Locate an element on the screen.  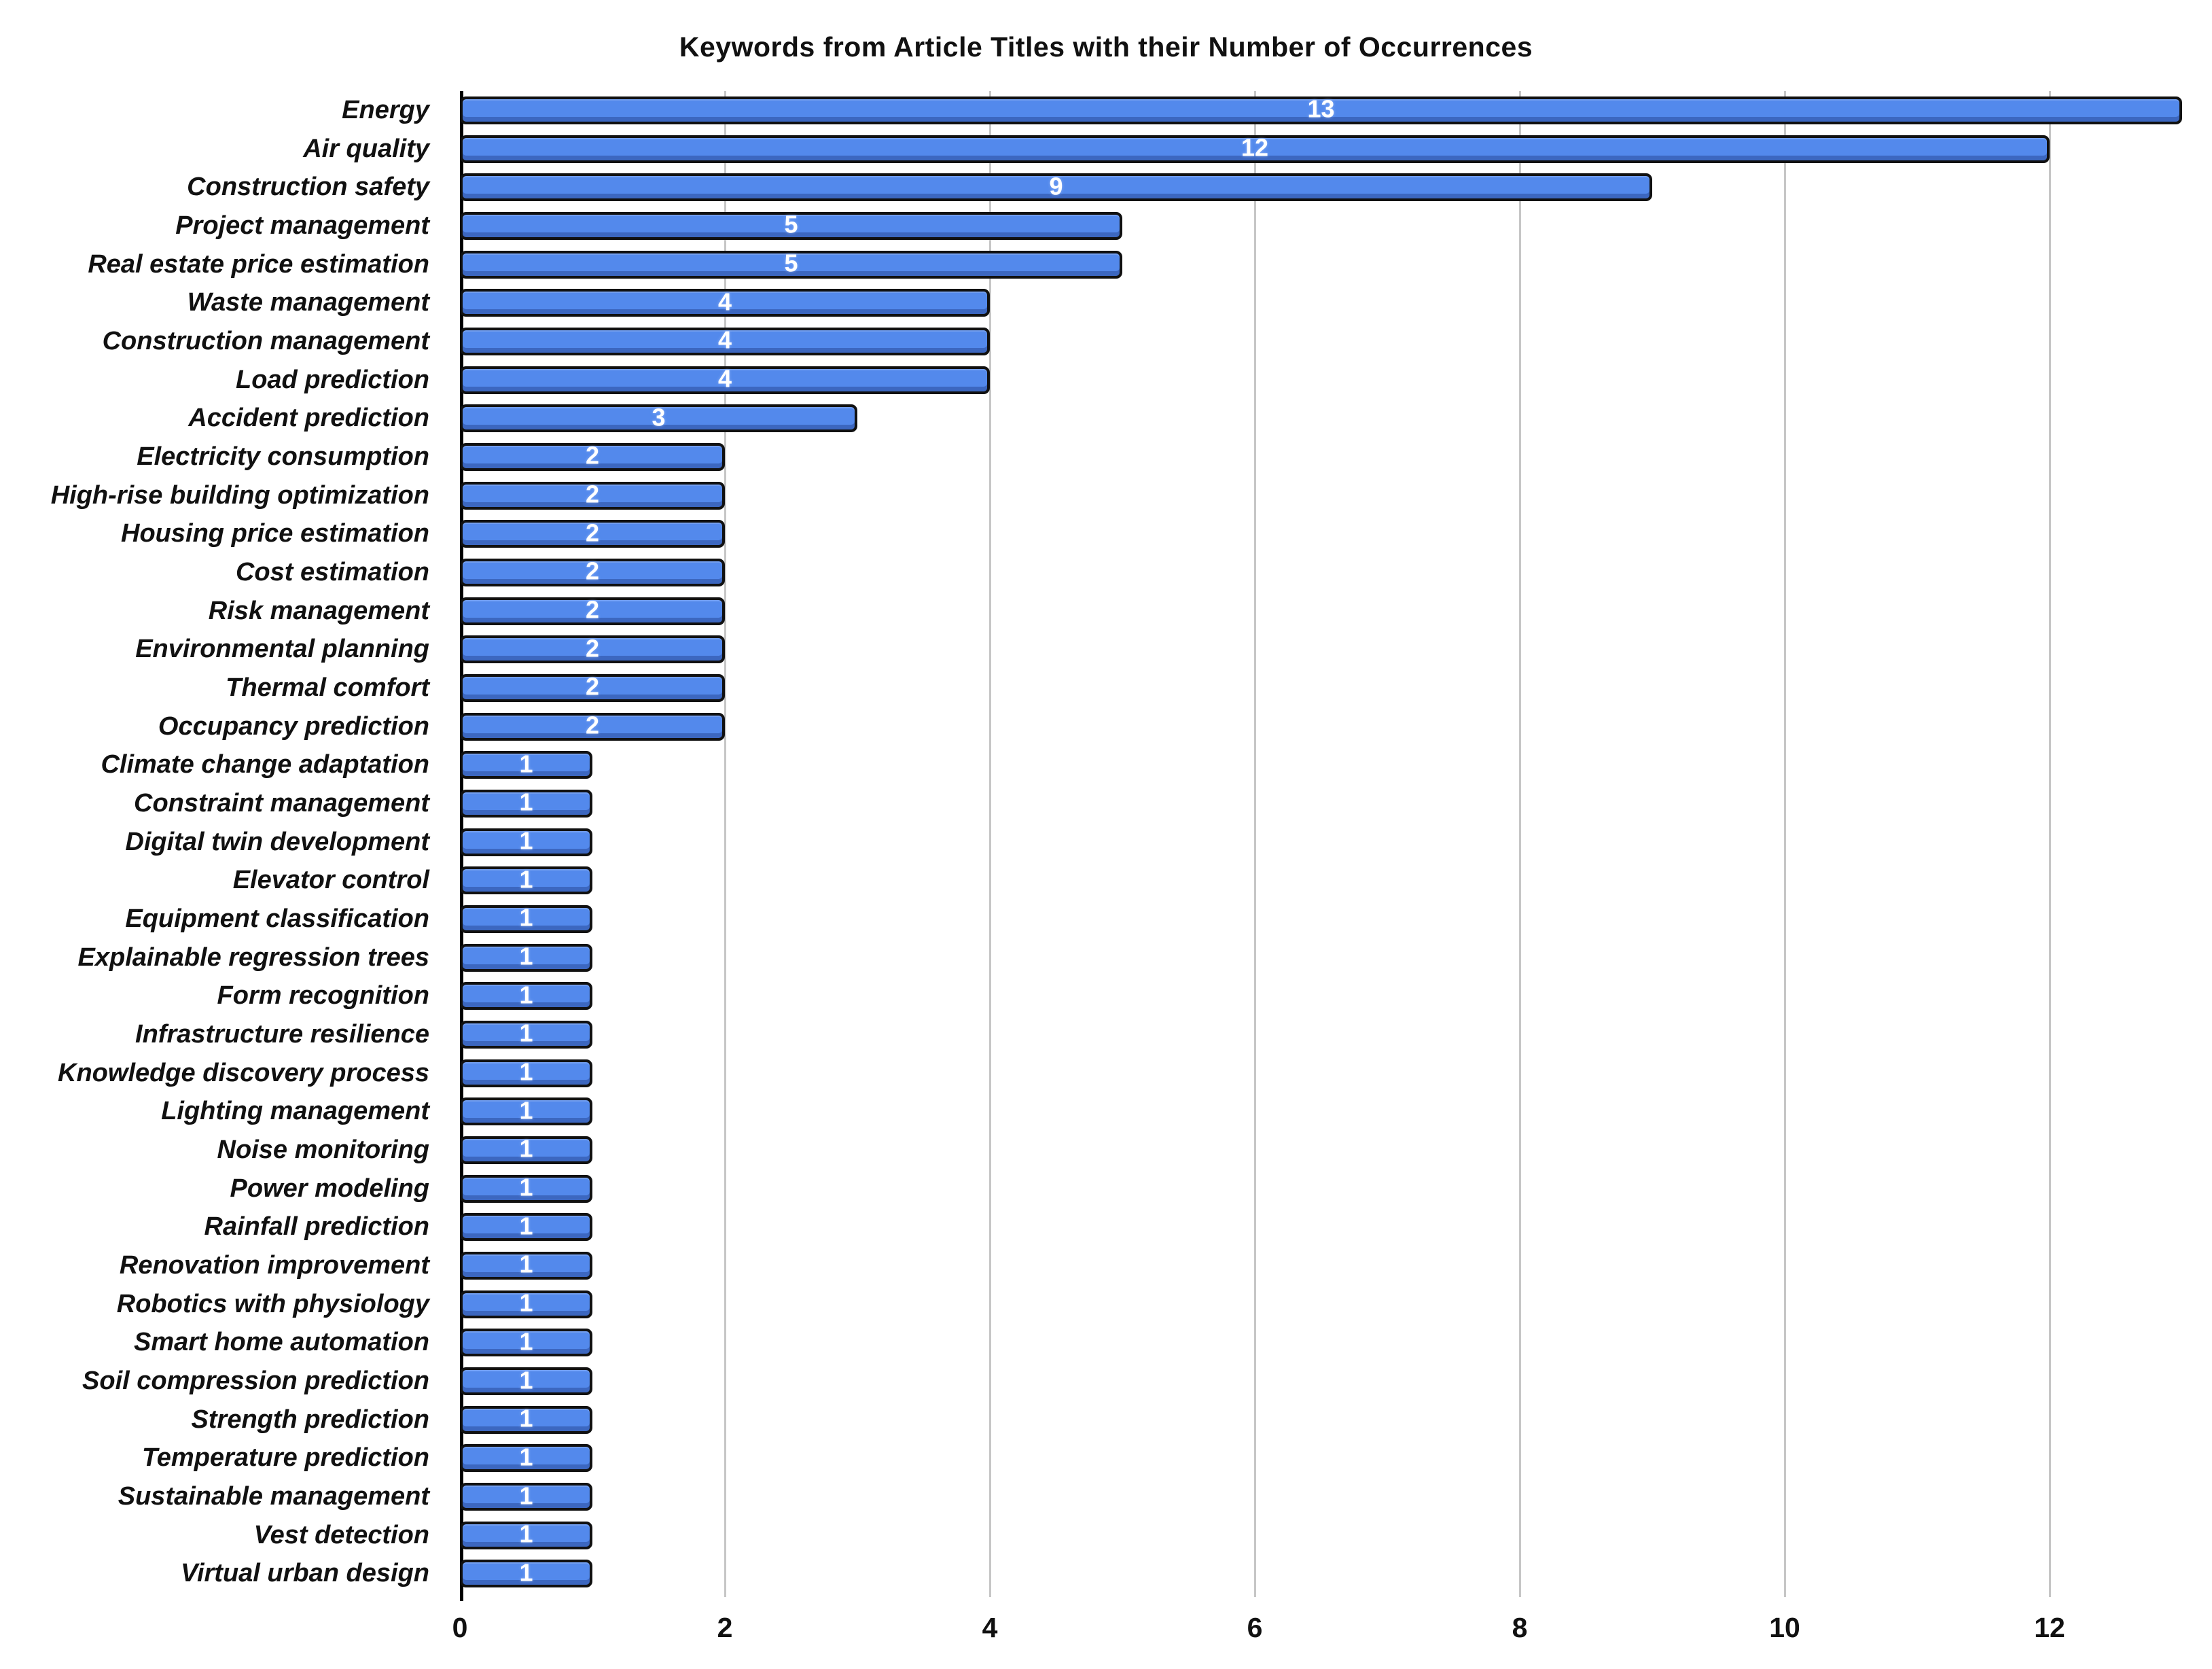
bar-row: Real estate price estimation 5 is located at coordinates (1106, 264).